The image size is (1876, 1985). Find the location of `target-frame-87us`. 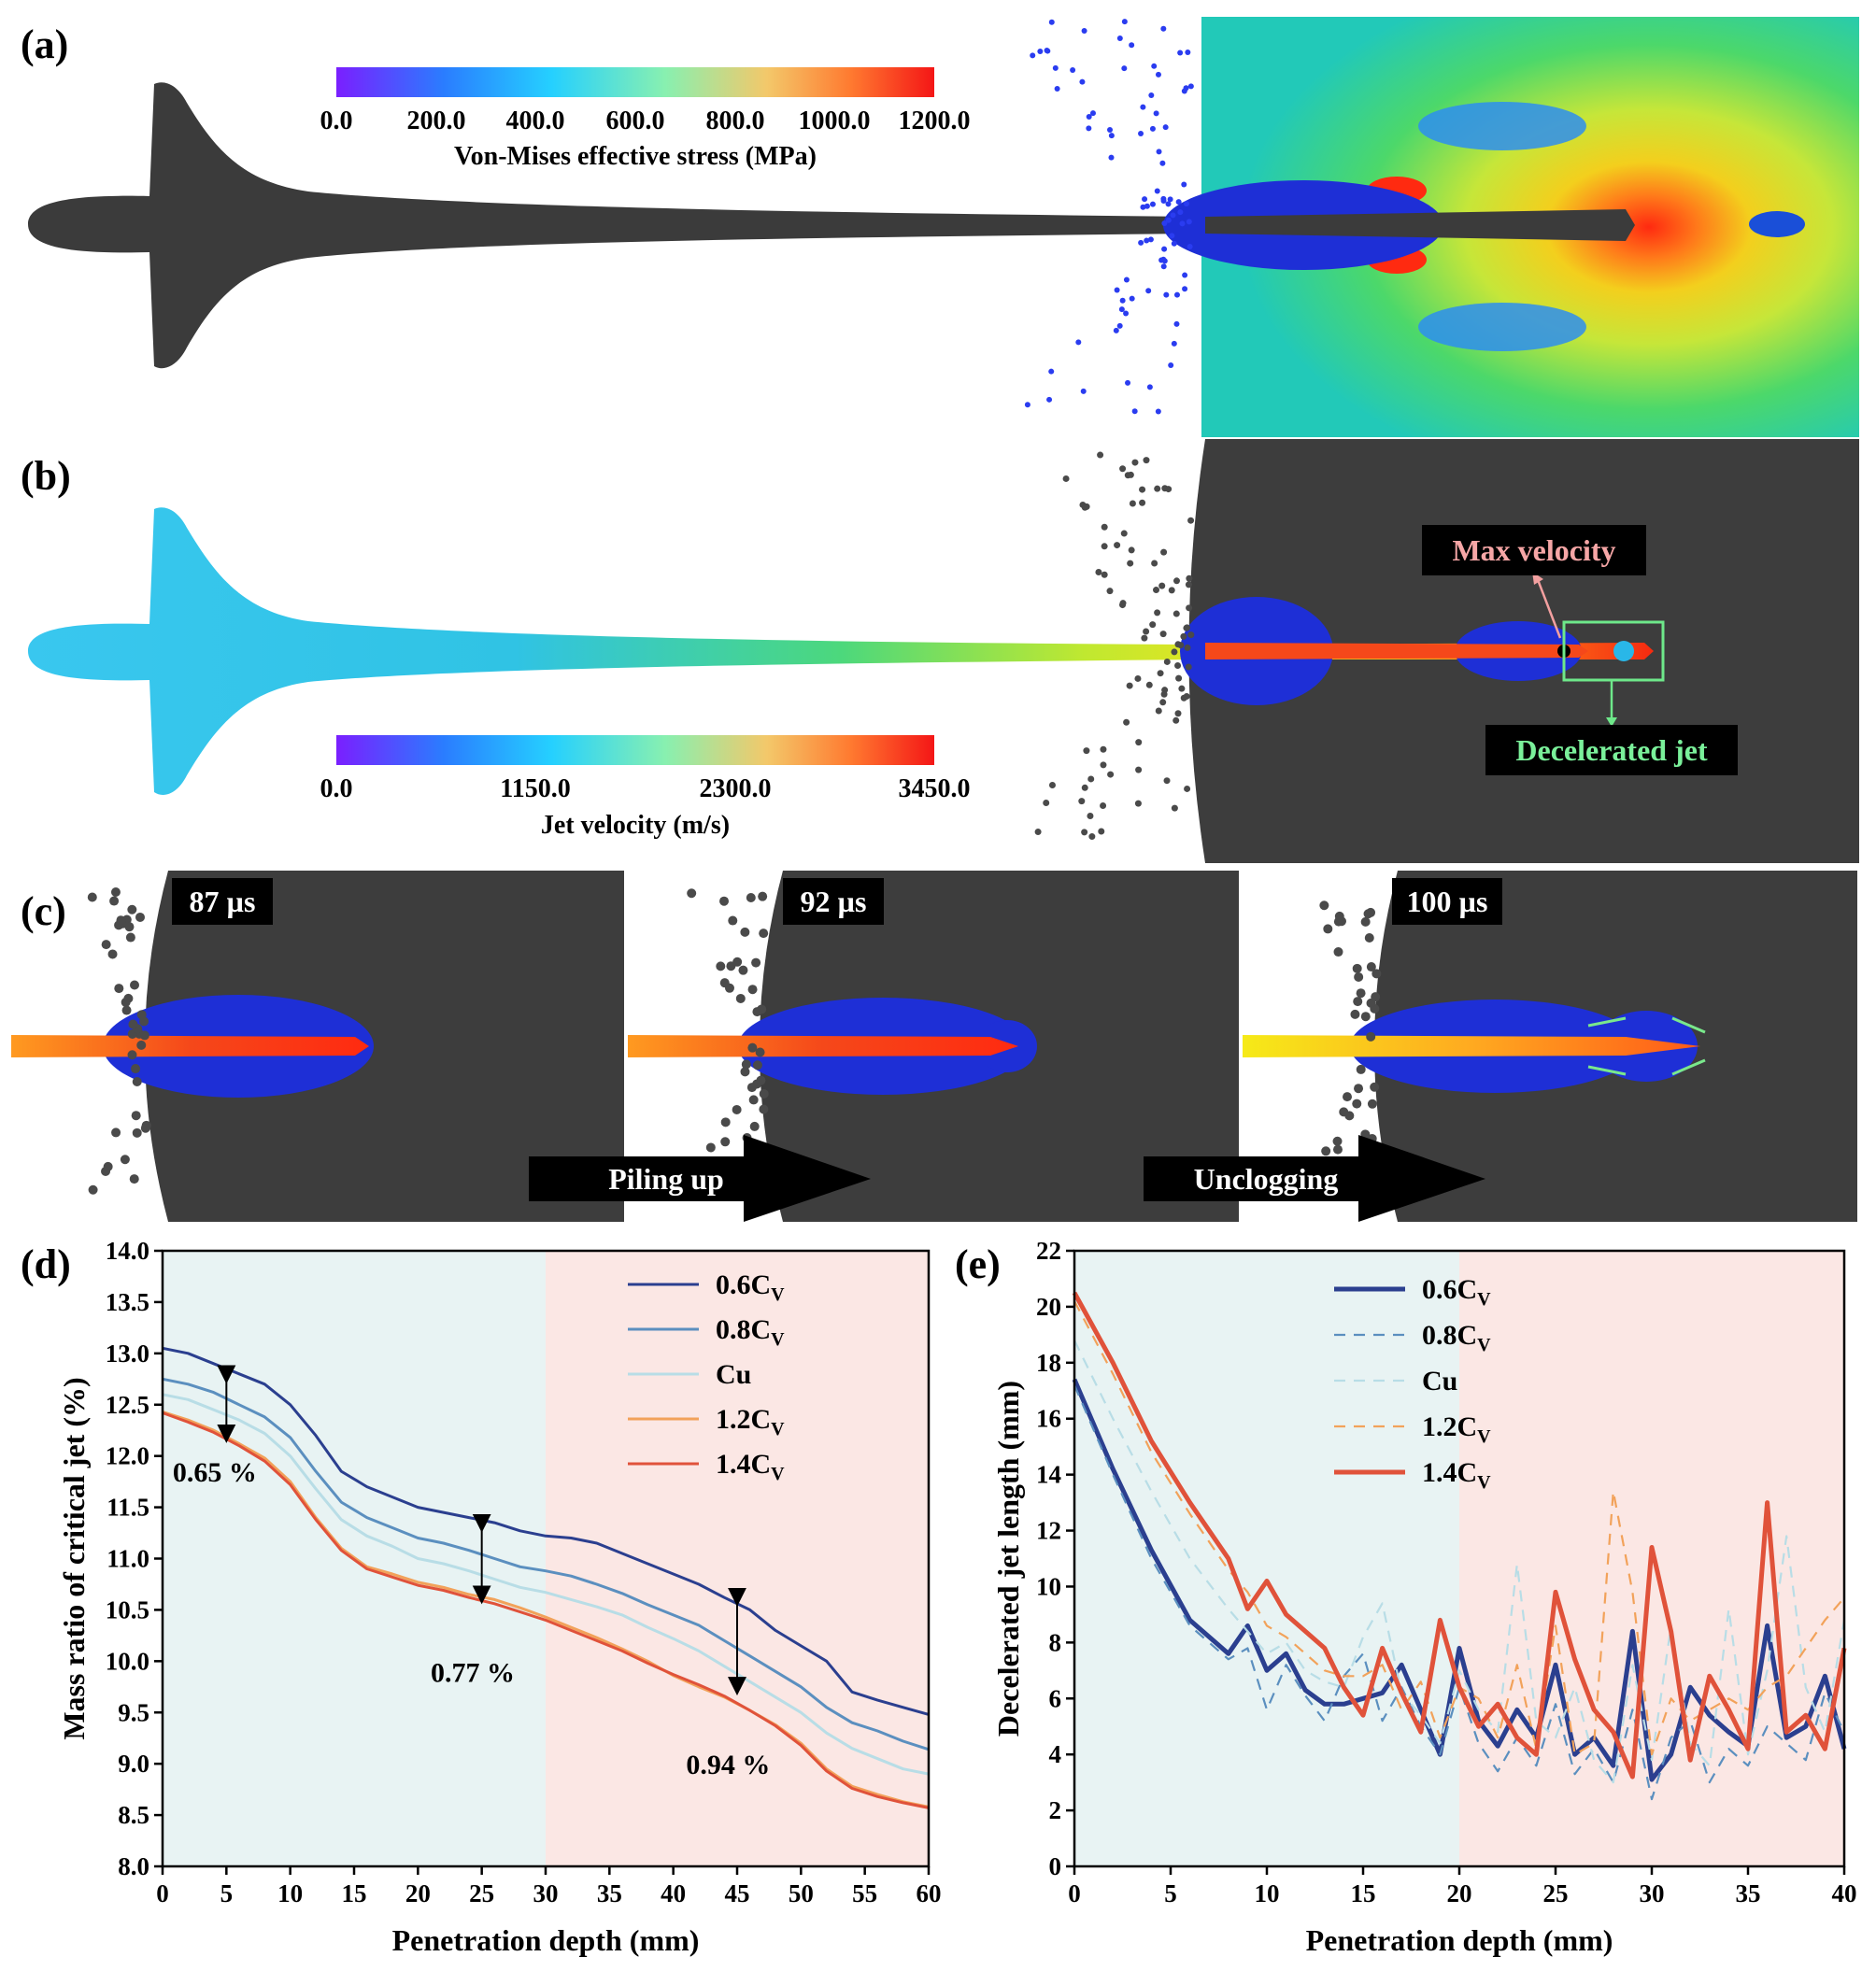

target-frame-87us is located at coordinates (385, 1046).